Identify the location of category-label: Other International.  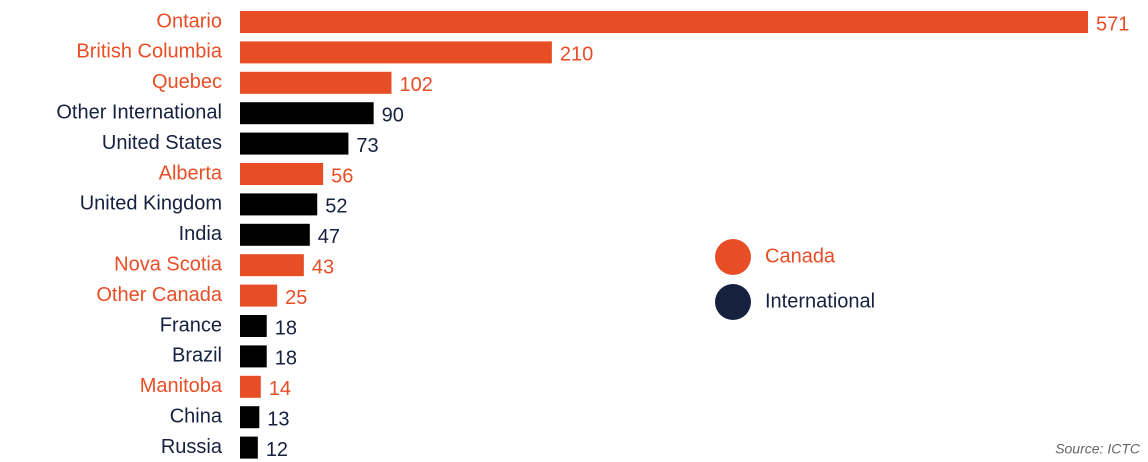
(139, 112).